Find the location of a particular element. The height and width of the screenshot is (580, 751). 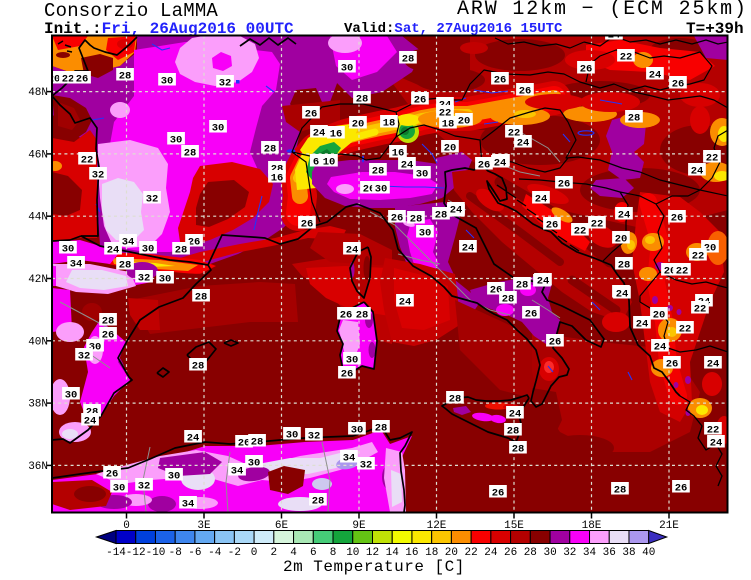

svg-text: 14 is located at coordinates (393, 553).